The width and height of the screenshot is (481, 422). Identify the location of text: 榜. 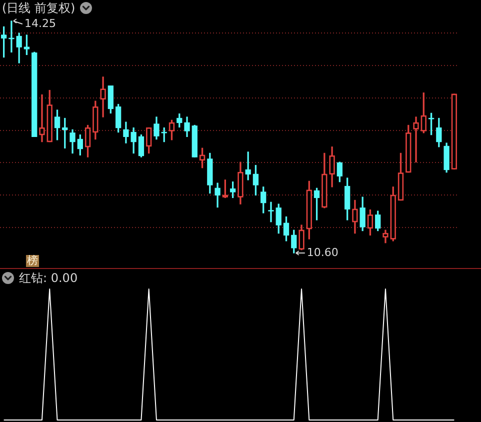
(32, 260).